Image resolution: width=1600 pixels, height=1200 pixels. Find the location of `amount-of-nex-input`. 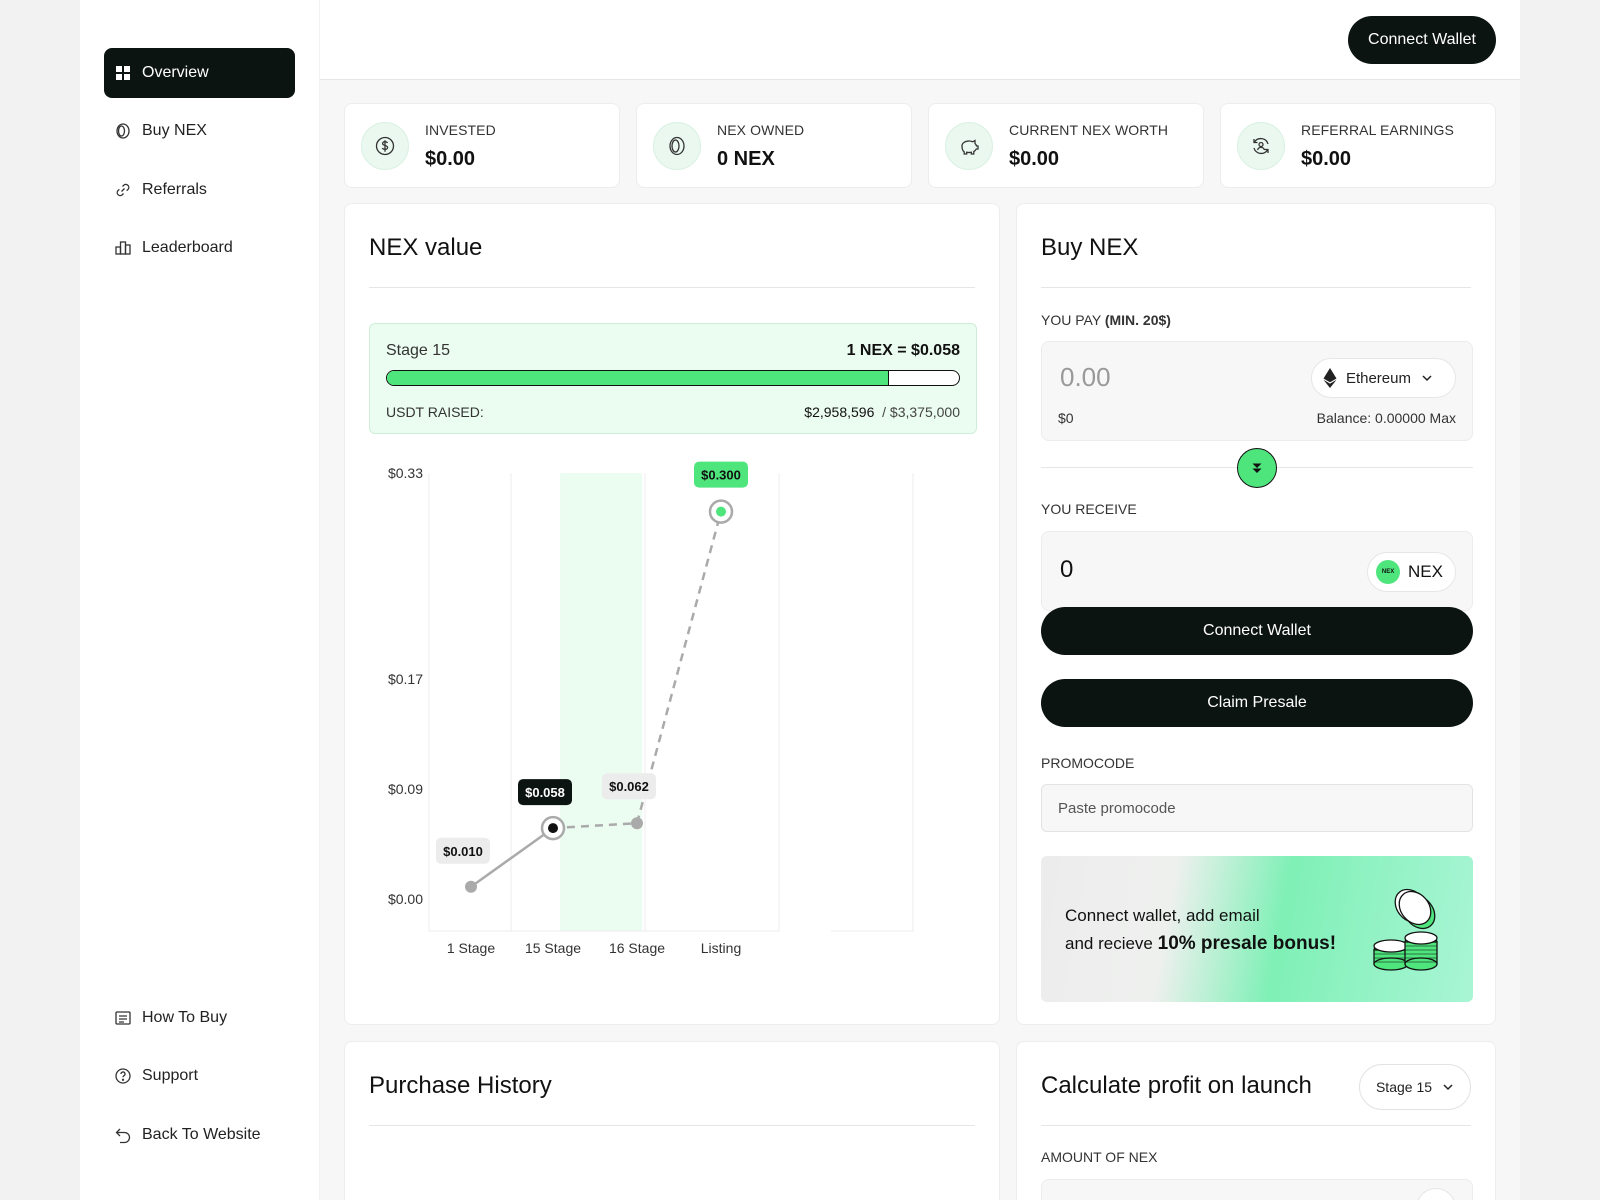

amount-of-nex-input is located at coordinates (1257, 1189).